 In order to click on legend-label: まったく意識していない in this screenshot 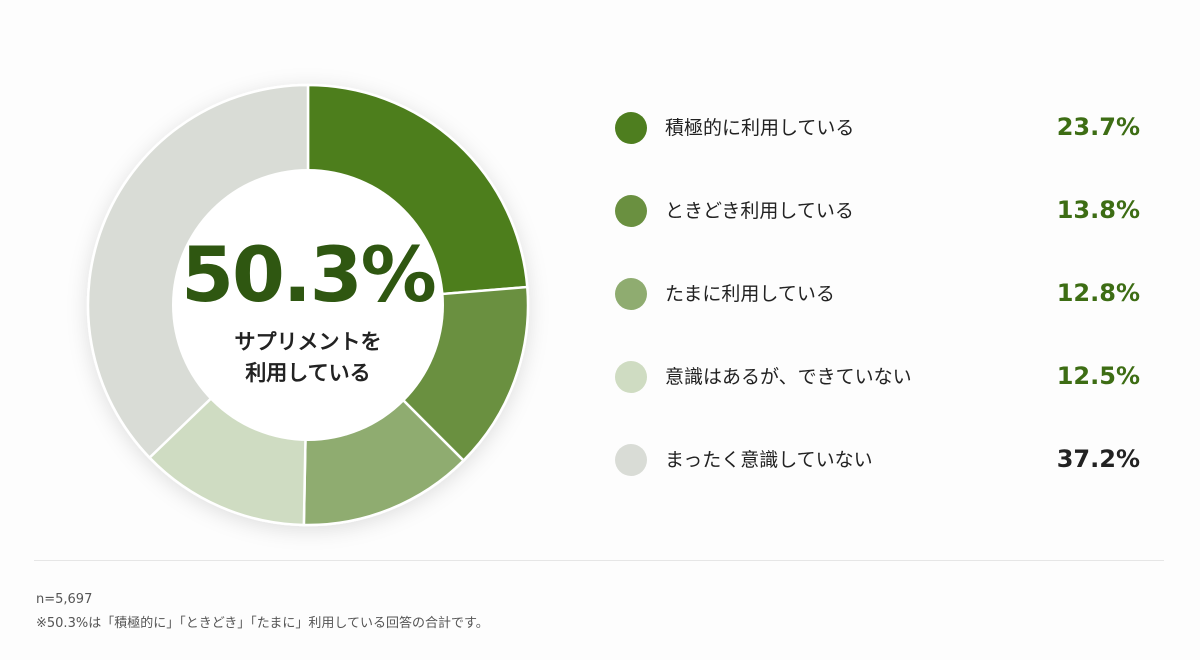, I will do `click(769, 460)`.